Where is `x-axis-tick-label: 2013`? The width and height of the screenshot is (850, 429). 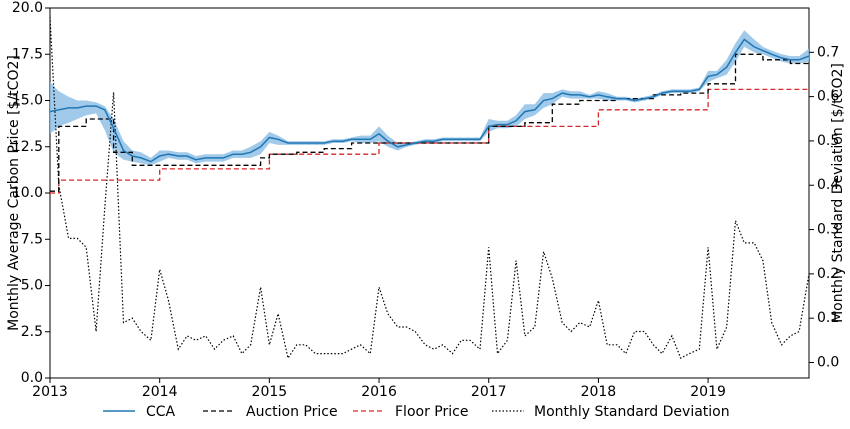 x-axis-tick-label: 2013 is located at coordinates (50, 392).